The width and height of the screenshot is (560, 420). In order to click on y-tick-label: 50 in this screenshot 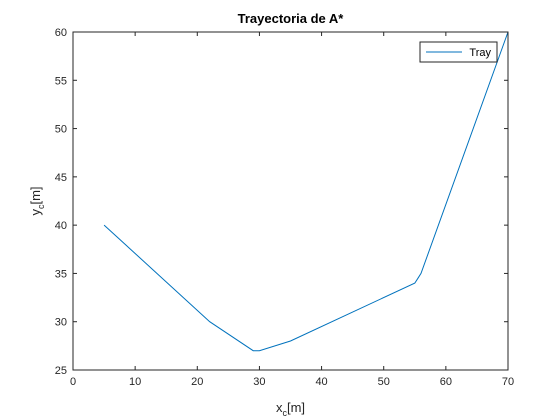, I will do `click(61, 130)`.